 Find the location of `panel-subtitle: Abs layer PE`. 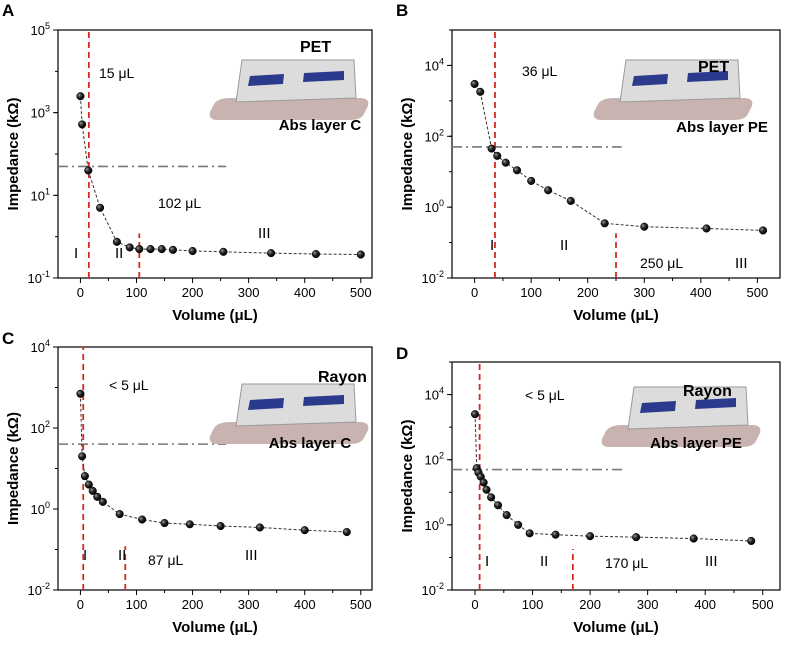

panel-subtitle: Abs layer PE is located at coordinates (696, 443).